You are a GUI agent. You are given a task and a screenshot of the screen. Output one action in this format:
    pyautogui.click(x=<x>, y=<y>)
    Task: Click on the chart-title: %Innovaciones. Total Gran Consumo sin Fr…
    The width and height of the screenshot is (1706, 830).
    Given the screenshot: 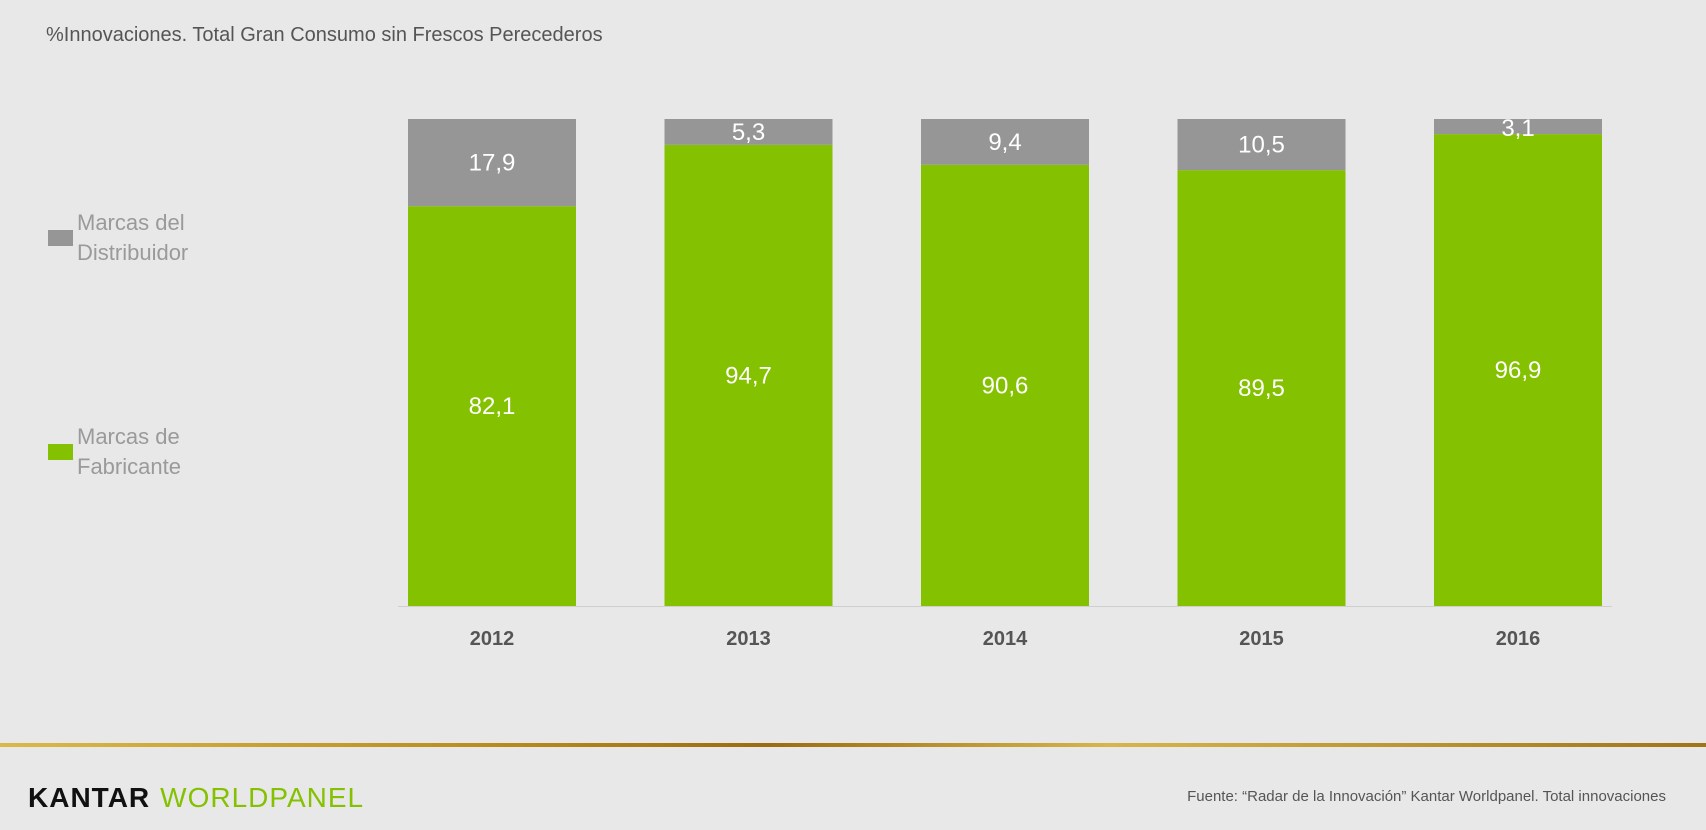 What is the action you would take?
    pyautogui.click(x=324, y=35)
    